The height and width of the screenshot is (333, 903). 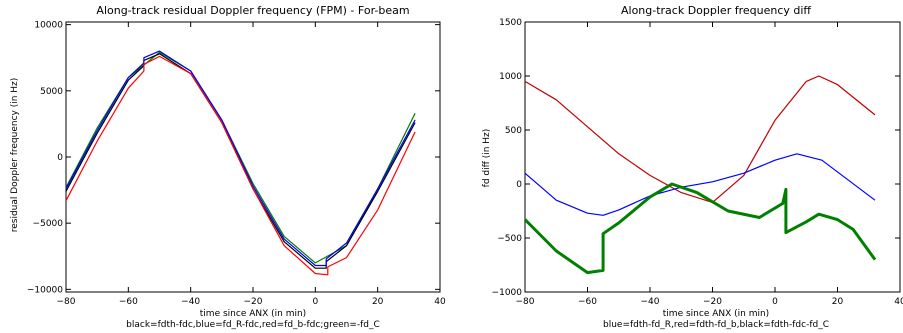 I want to click on y-axis-label: fd diff (in Hz), so click(x=487, y=158).